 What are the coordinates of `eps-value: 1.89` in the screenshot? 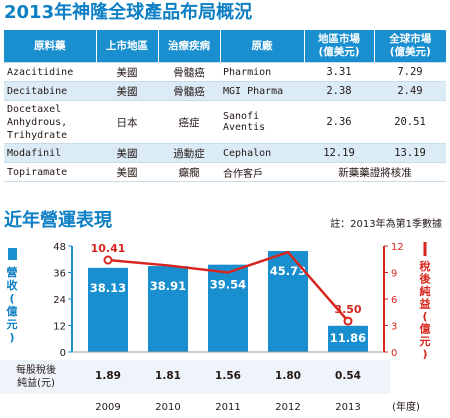 It's located at (108, 376).